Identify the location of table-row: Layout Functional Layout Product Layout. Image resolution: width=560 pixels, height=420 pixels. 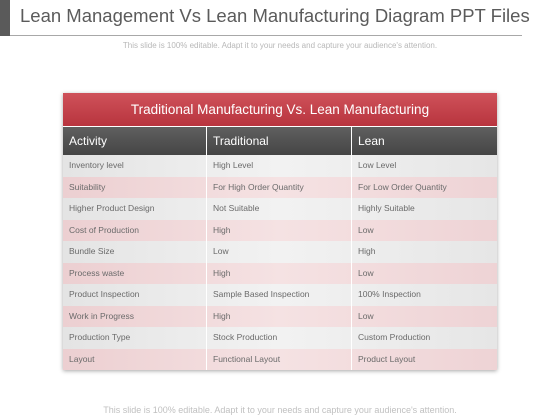
(280, 359).